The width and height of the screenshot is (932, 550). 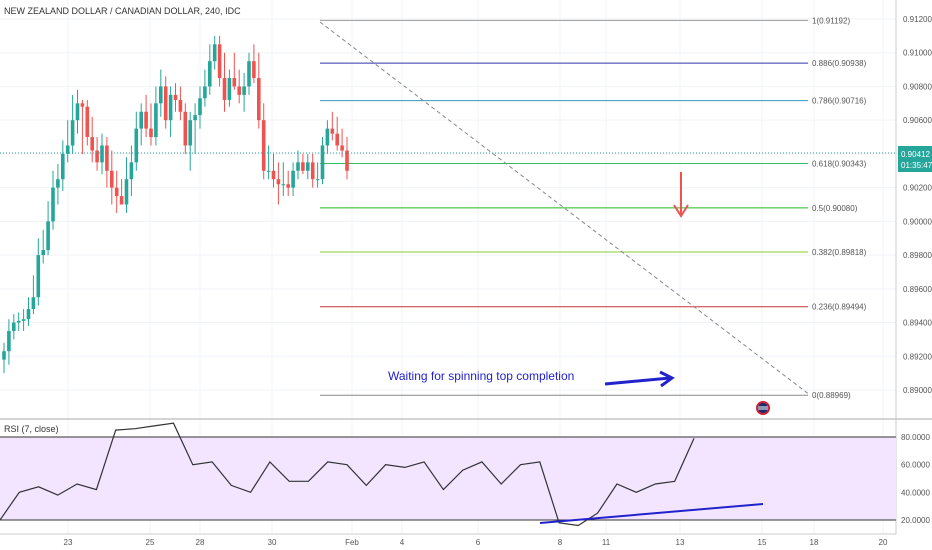 What do you see at coordinates (606, 542) in the screenshot?
I see `time-tick-label: 11` at bounding box center [606, 542].